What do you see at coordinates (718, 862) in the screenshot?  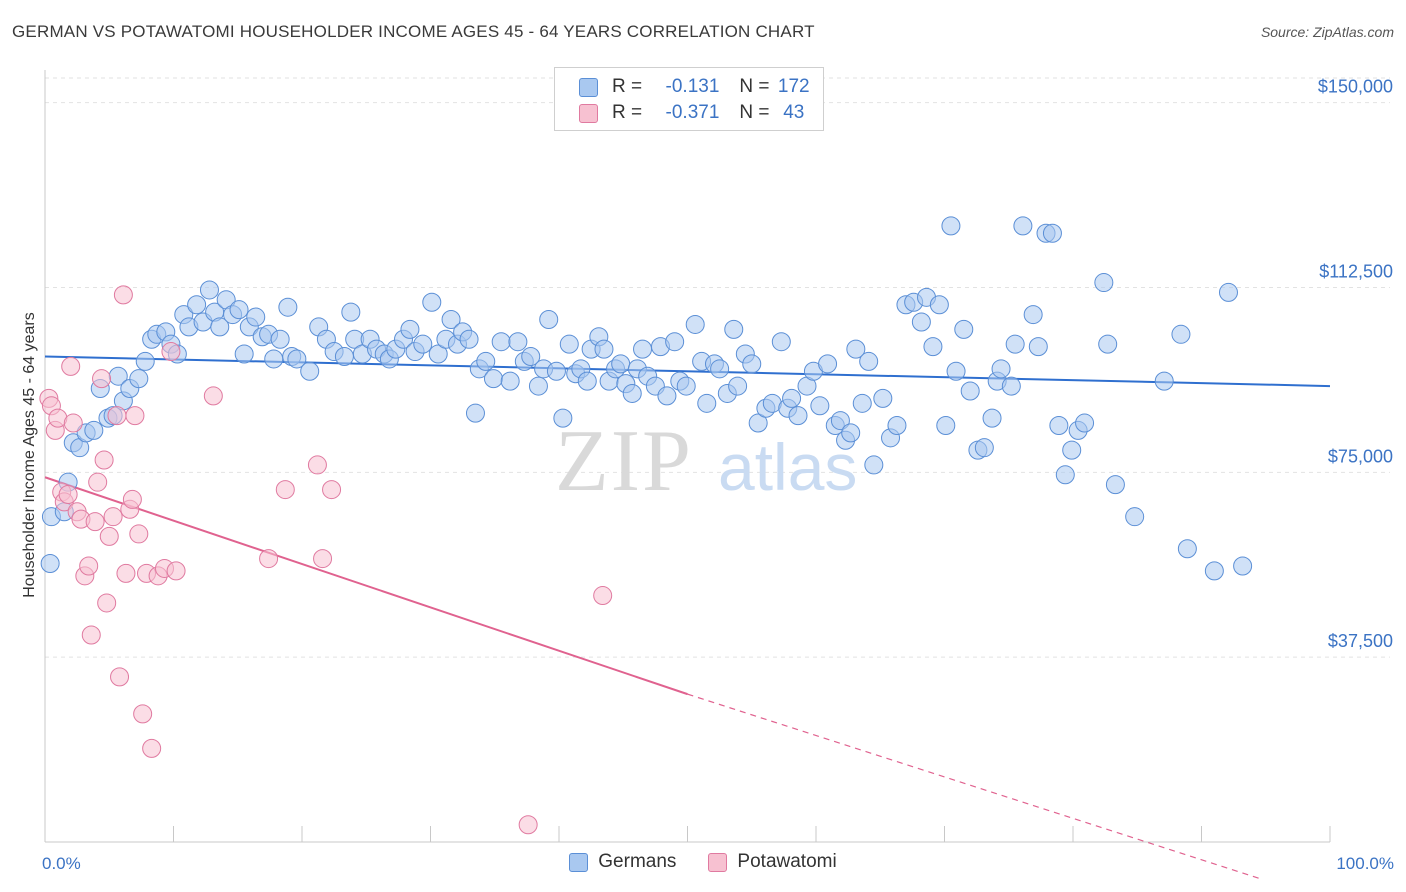 I see `swatch-potawatomi` at bounding box center [718, 862].